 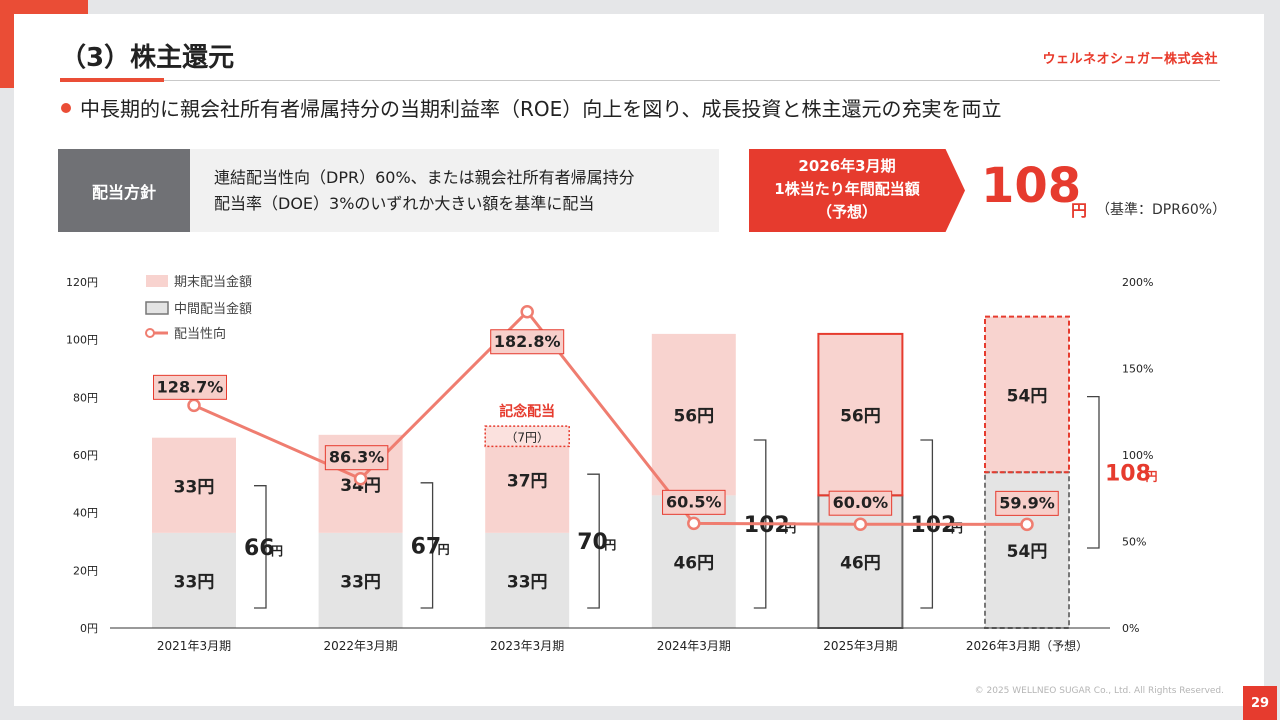 I want to click on payout-ratio-label: 59.9%, so click(x=1027, y=502).